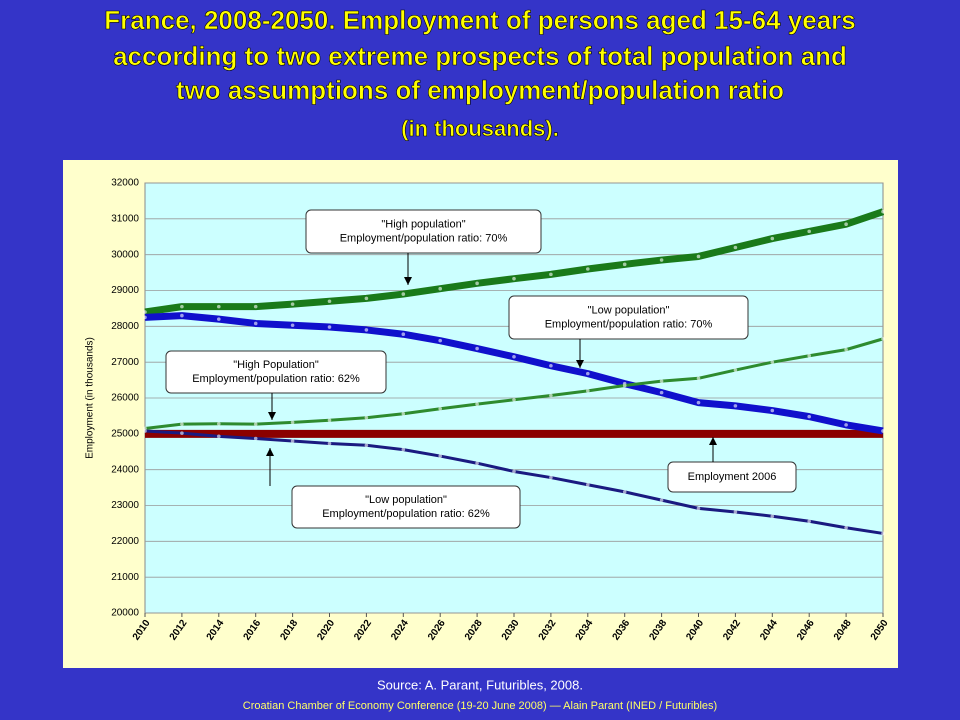  What do you see at coordinates (125, 362) in the screenshot?
I see `y-tick-label: 27000` at bounding box center [125, 362].